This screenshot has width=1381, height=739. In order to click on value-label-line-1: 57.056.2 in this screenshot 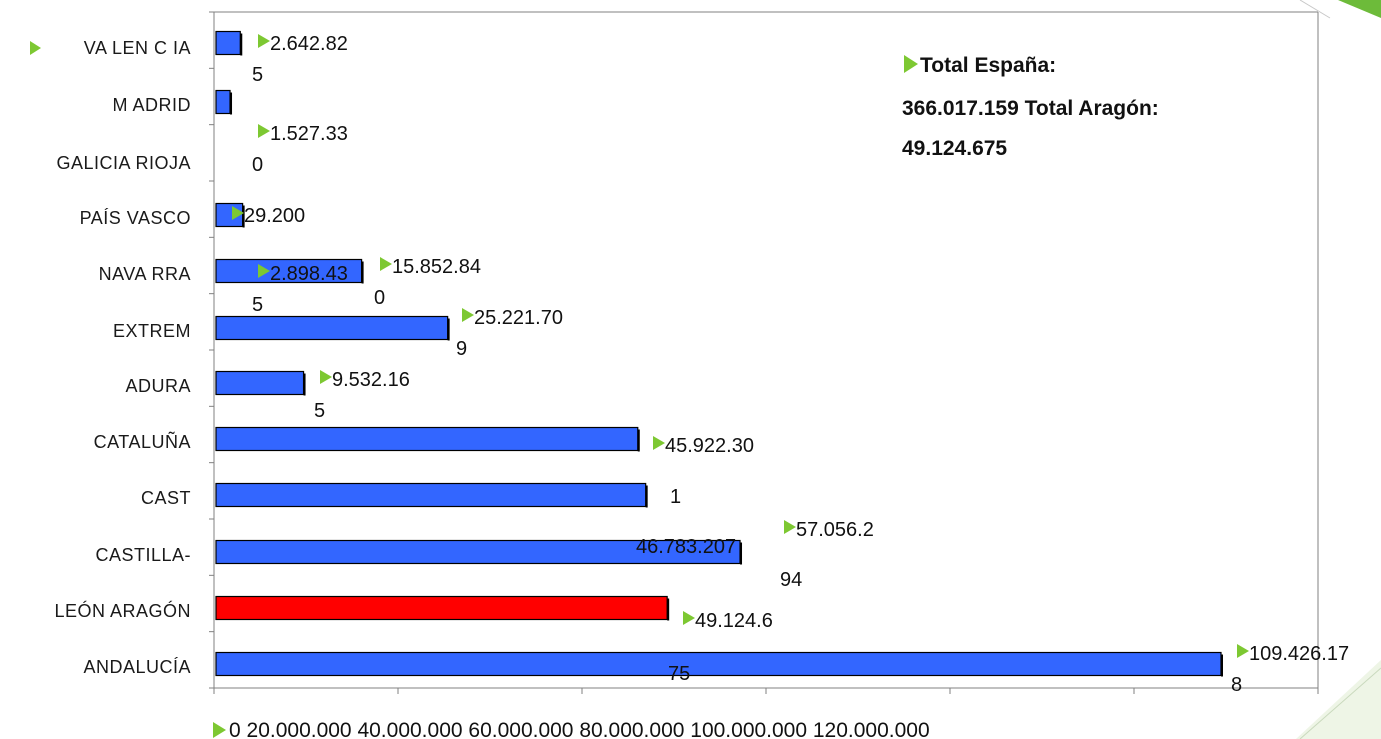, I will do `click(835, 530)`.